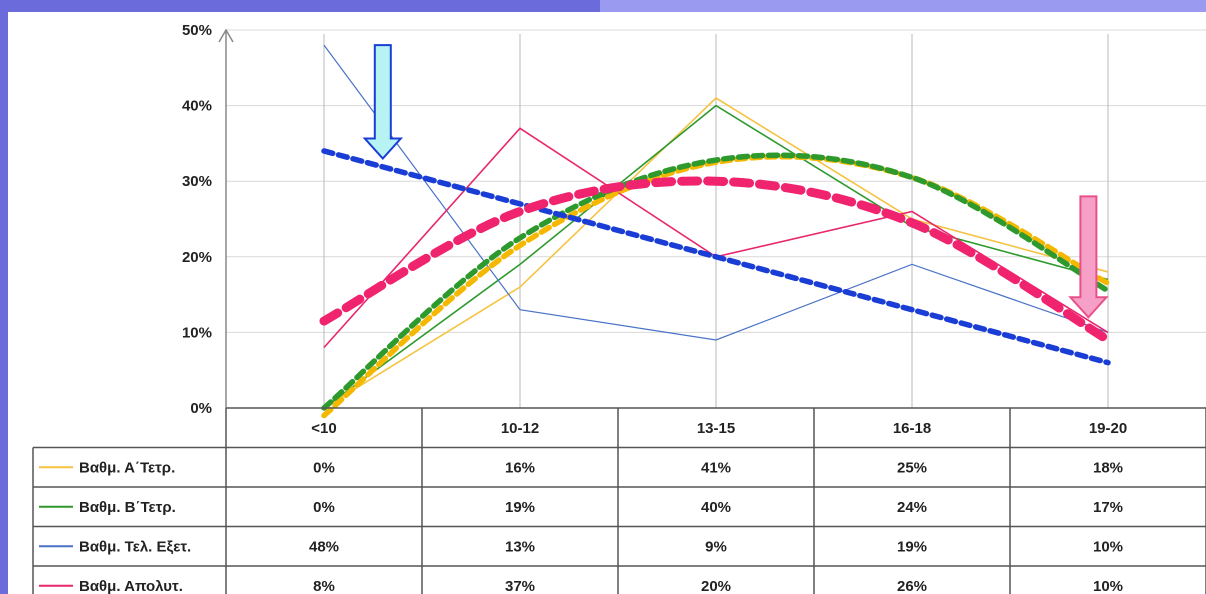 Image resolution: width=1206 pixels, height=594 pixels. What do you see at coordinates (127, 507) in the screenshot?
I see `series-label: Βαθμ. Β΄Τετρ.` at bounding box center [127, 507].